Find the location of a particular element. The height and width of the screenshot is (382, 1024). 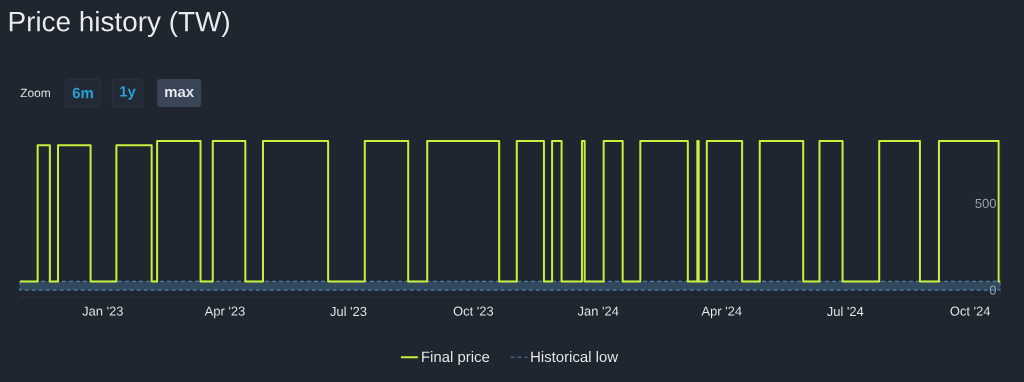

y-tick-label: 0 is located at coordinates (992, 290).